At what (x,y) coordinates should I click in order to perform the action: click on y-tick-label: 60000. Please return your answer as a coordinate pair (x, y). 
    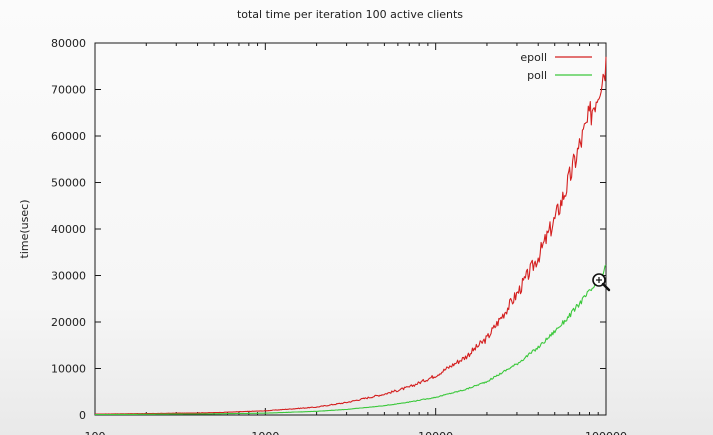
    Looking at the image, I should click on (68, 136).